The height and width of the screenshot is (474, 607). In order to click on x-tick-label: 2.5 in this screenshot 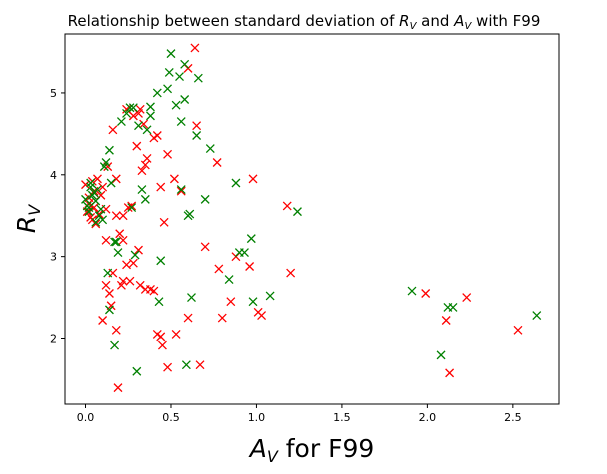, I will do `click(513, 417)`.